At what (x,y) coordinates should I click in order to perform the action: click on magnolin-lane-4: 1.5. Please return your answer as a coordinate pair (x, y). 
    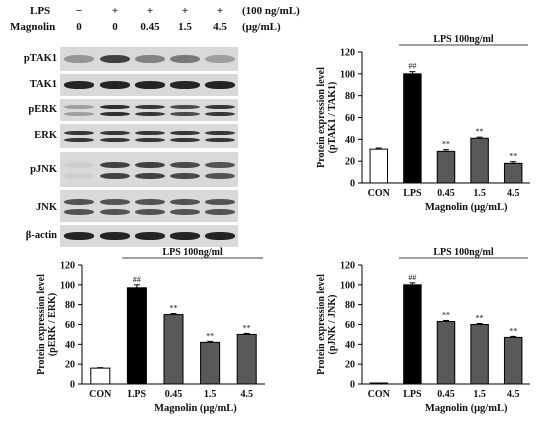
    Looking at the image, I should click on (185, 27).